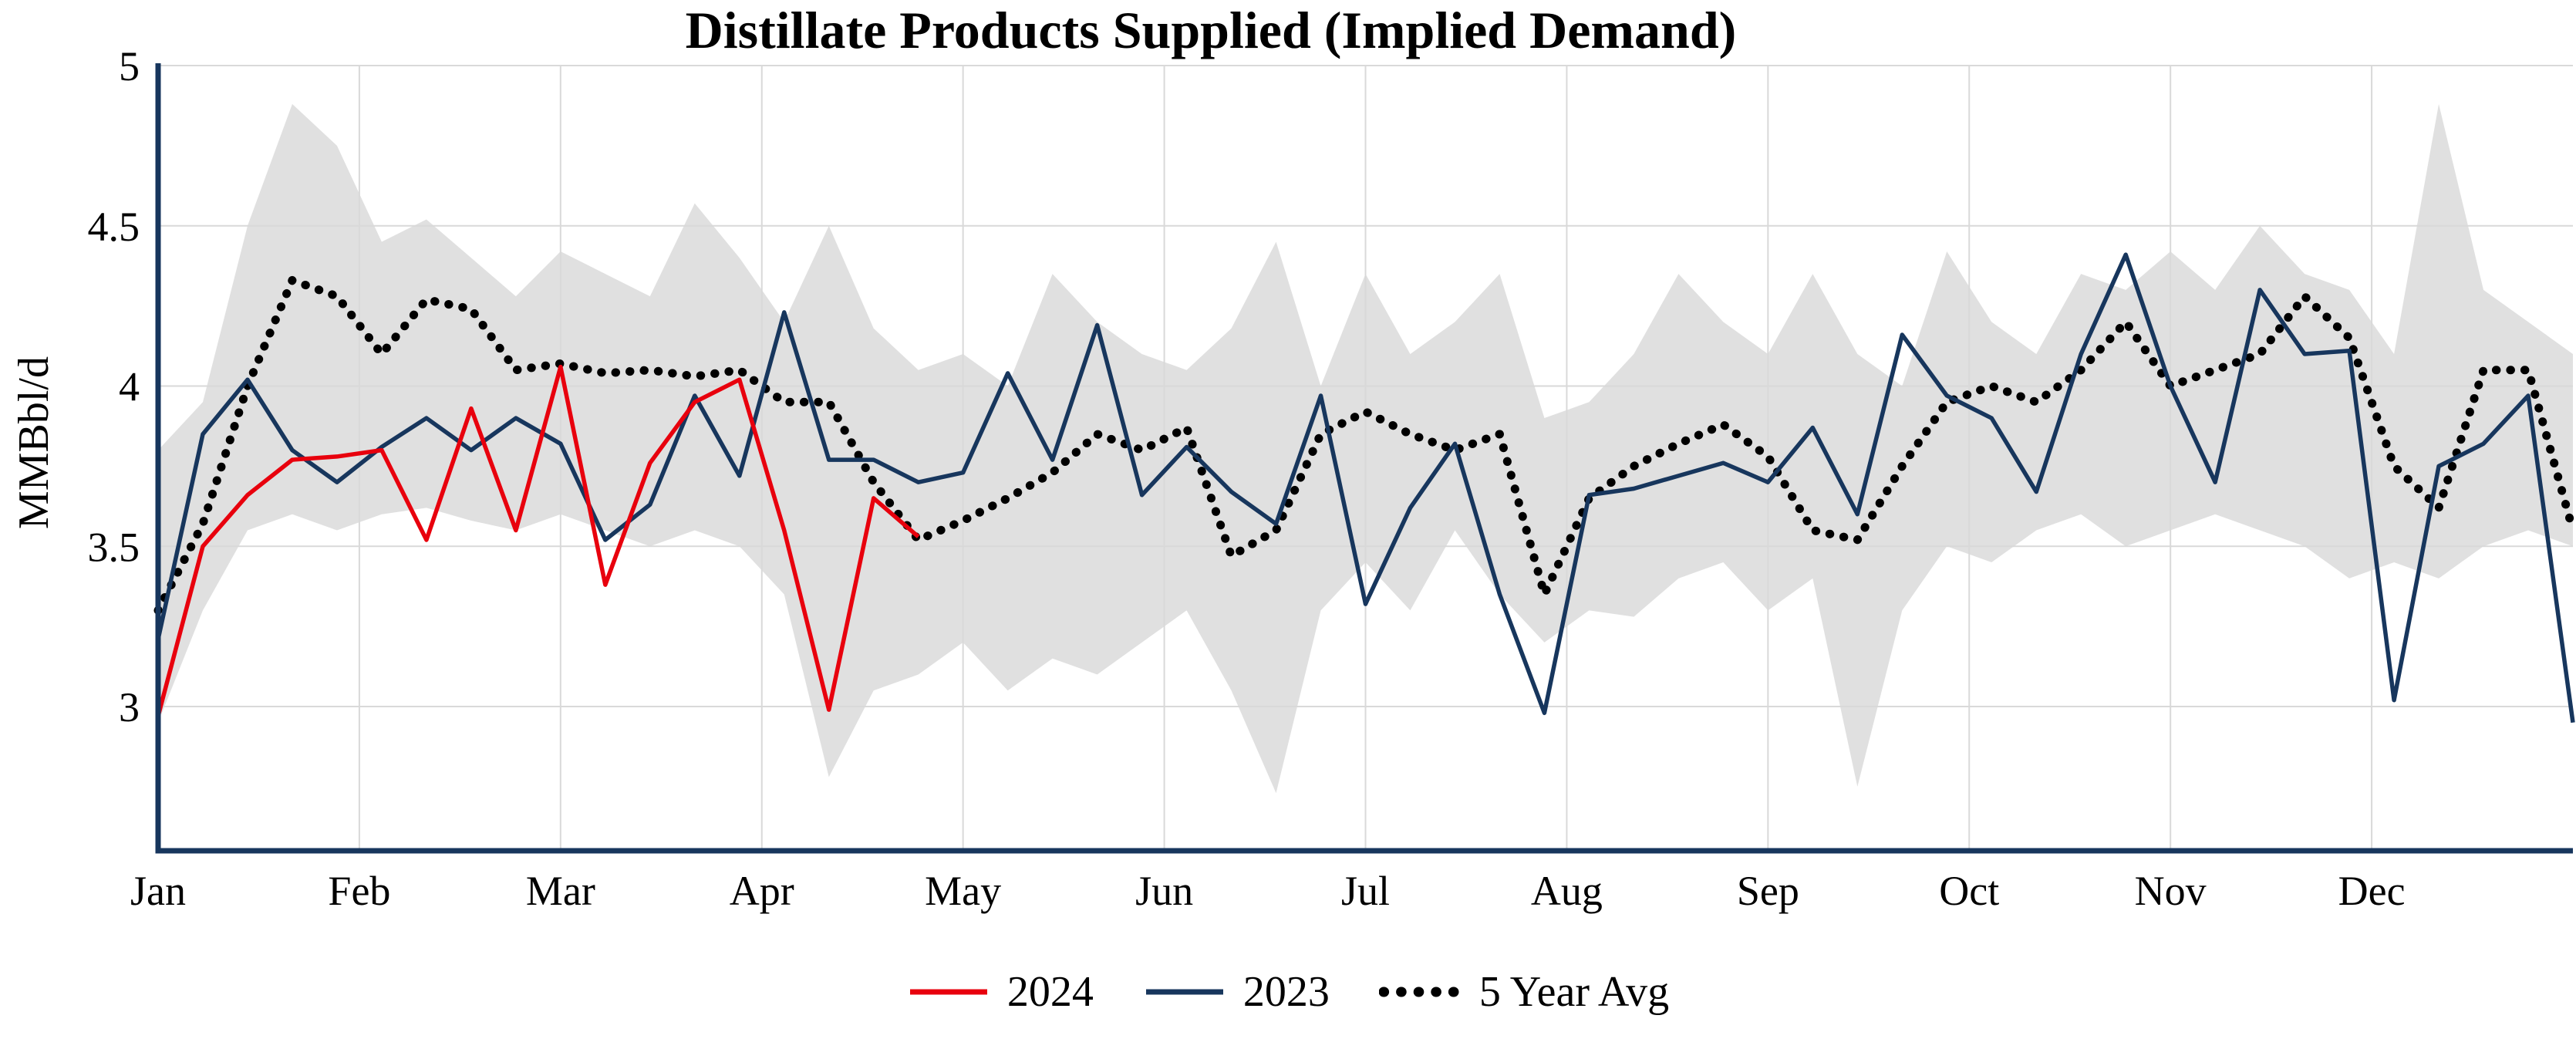  I want to click on y-tick-label: 4.5, so click(114, 227).